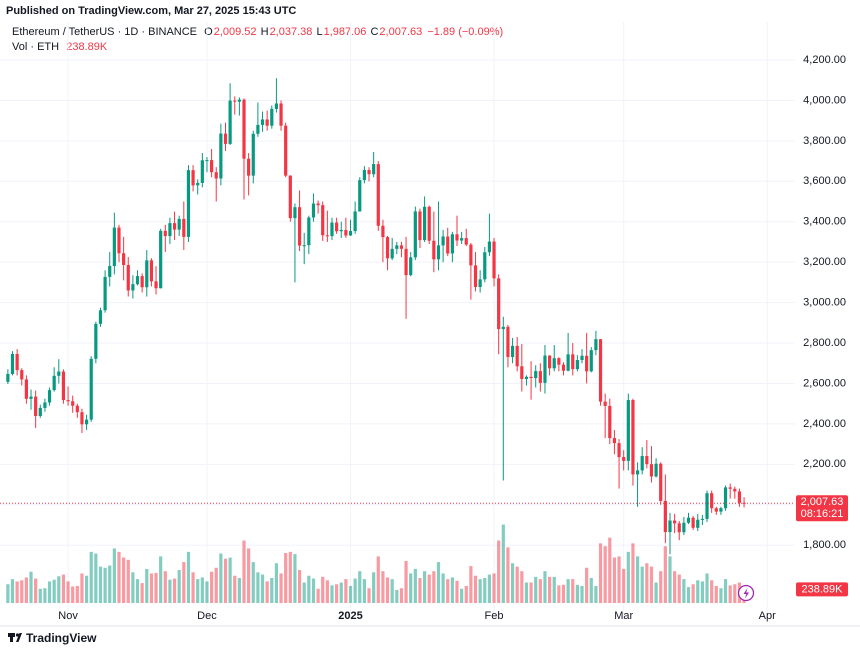  Describe the element at coordinates (207, 616) in the screenshot. I see `x-tick-label: Dec` at that location.